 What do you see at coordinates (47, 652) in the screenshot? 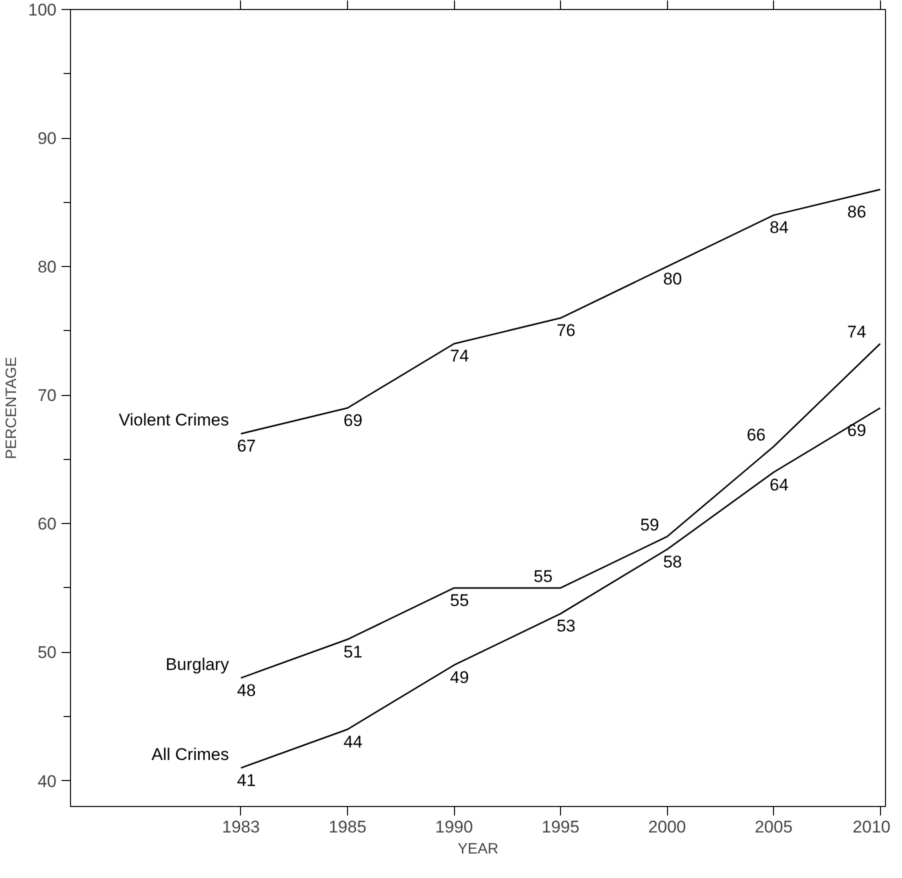
I see `y-tick-label: 50` at bounding box center [47, 652].